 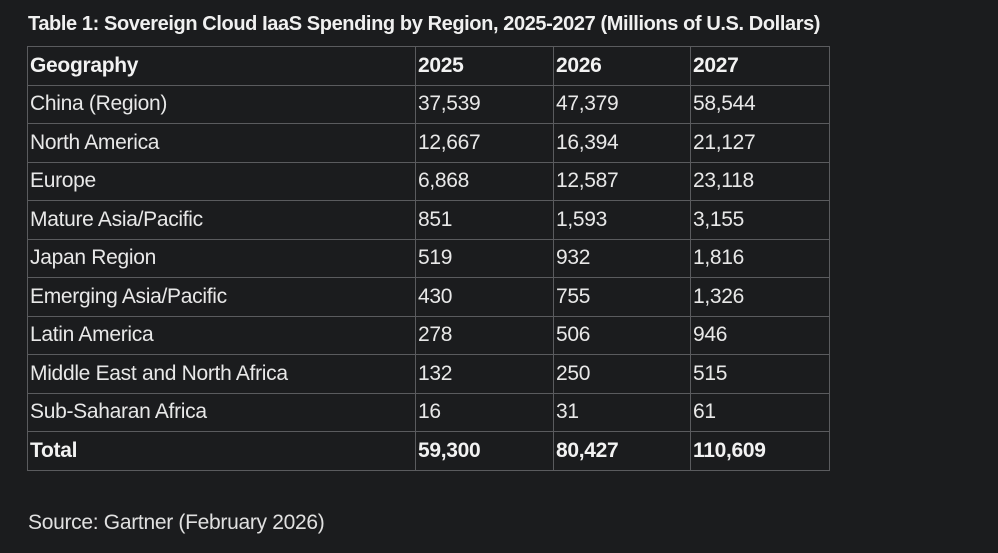 I want to click on table-row: Sub-Saharan Africa 16 31 61, so click(x=428, y=412).